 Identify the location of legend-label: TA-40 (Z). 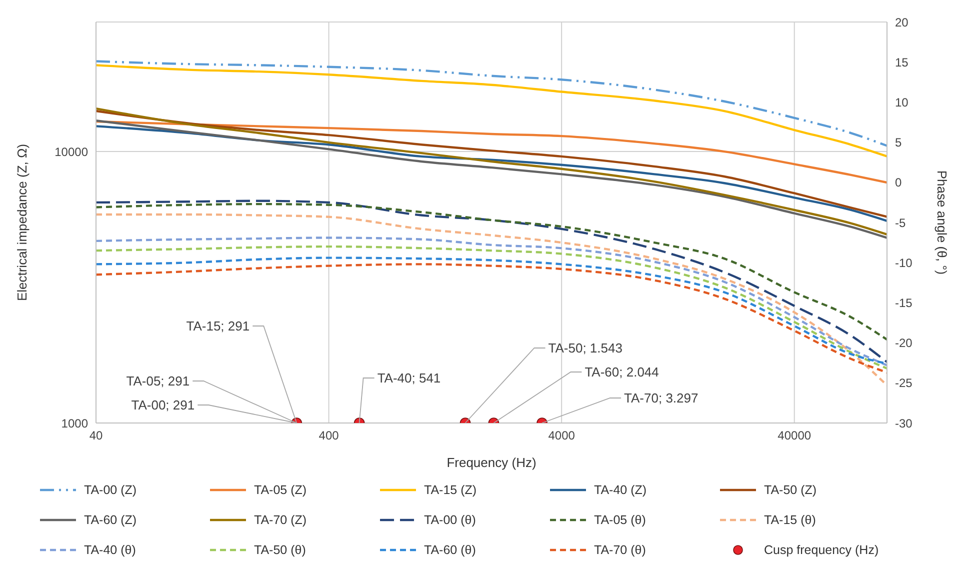
(620, 490).